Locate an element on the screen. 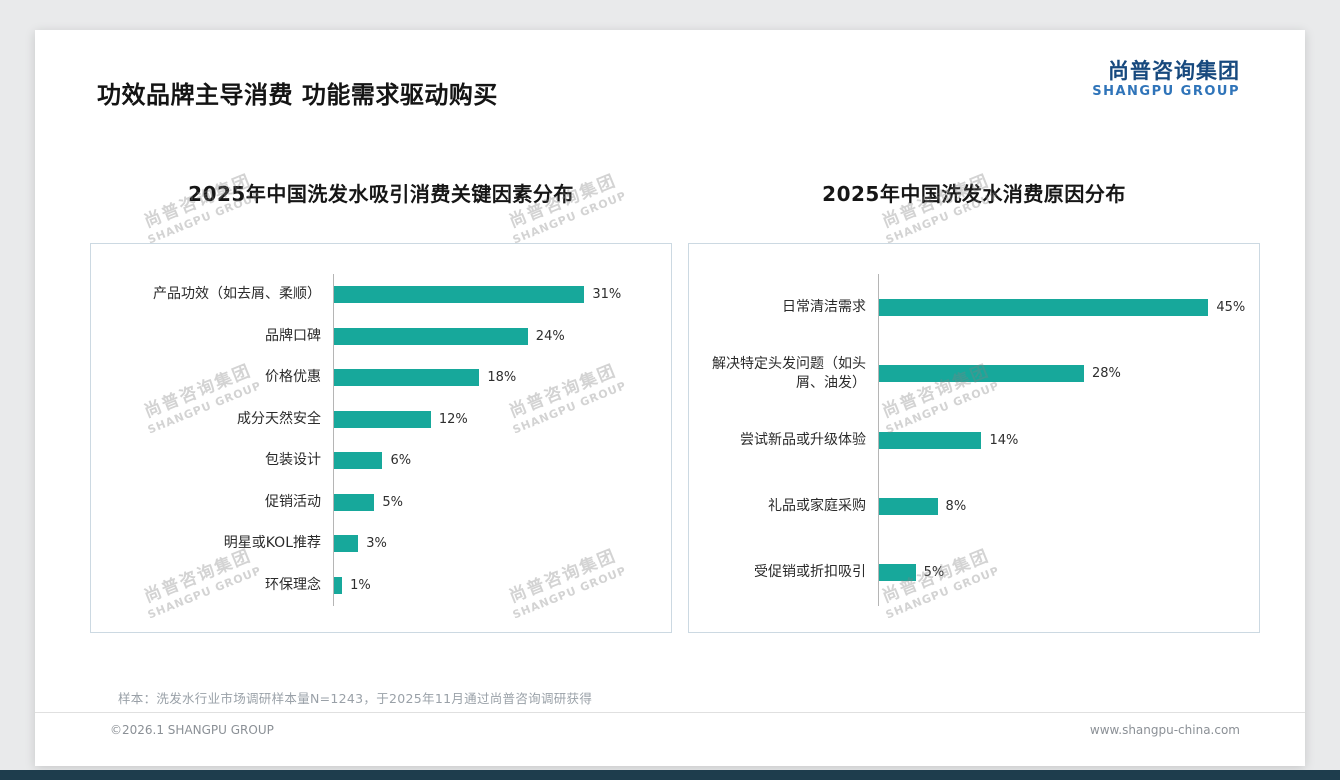  bar-row: 尝试新品或升级体验 14% is located at coordinates (974, 440).